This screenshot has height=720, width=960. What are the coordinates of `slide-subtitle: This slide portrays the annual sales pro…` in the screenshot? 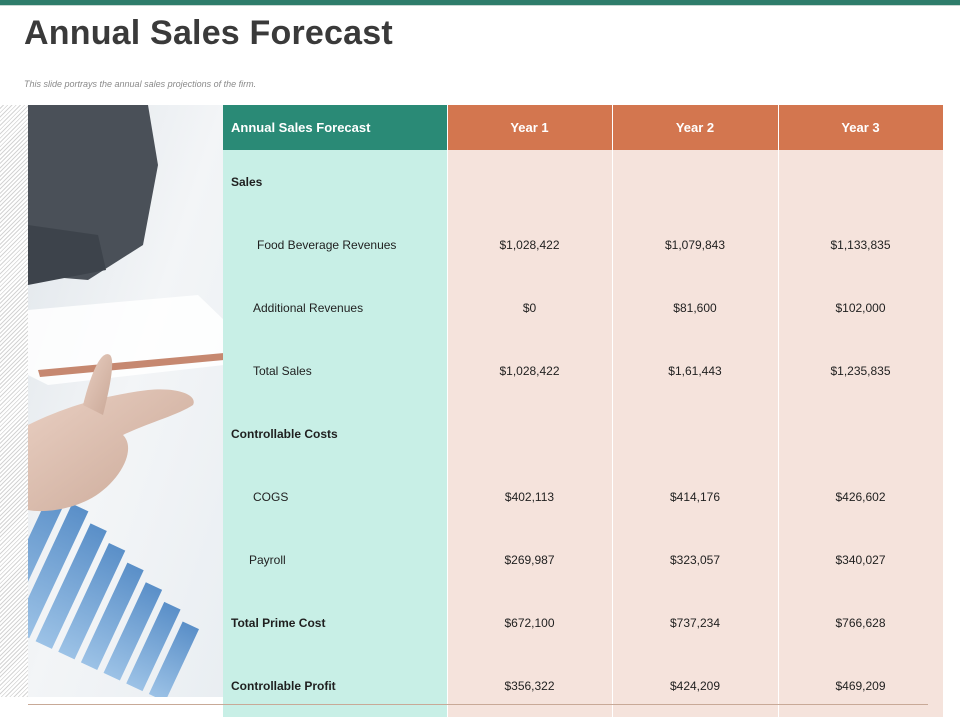 It's located at (140, 84).